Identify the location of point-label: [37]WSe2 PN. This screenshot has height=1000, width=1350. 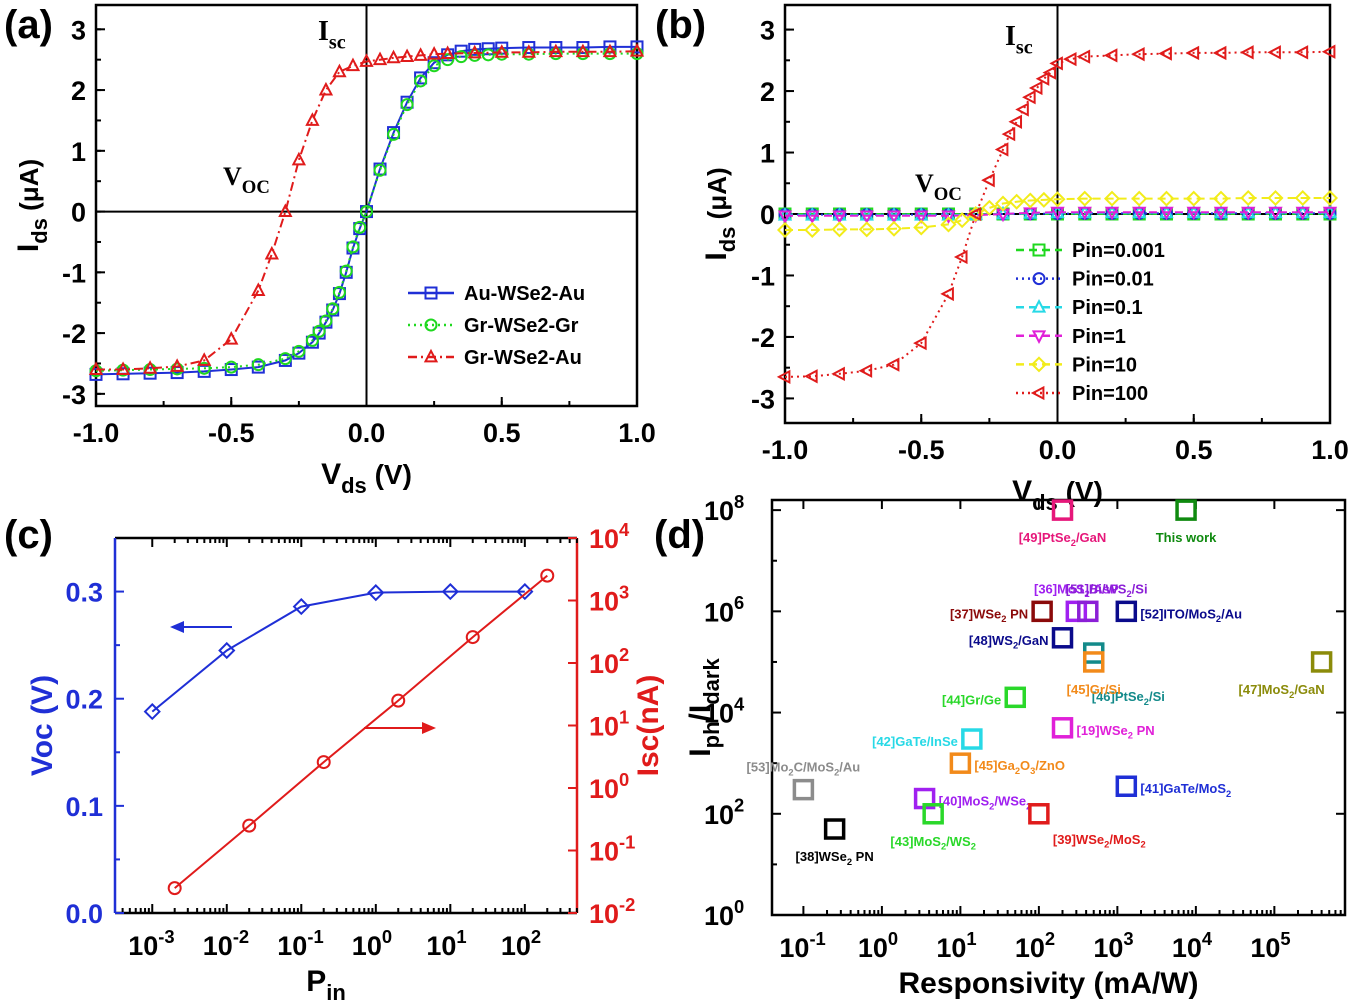
(989, 615).